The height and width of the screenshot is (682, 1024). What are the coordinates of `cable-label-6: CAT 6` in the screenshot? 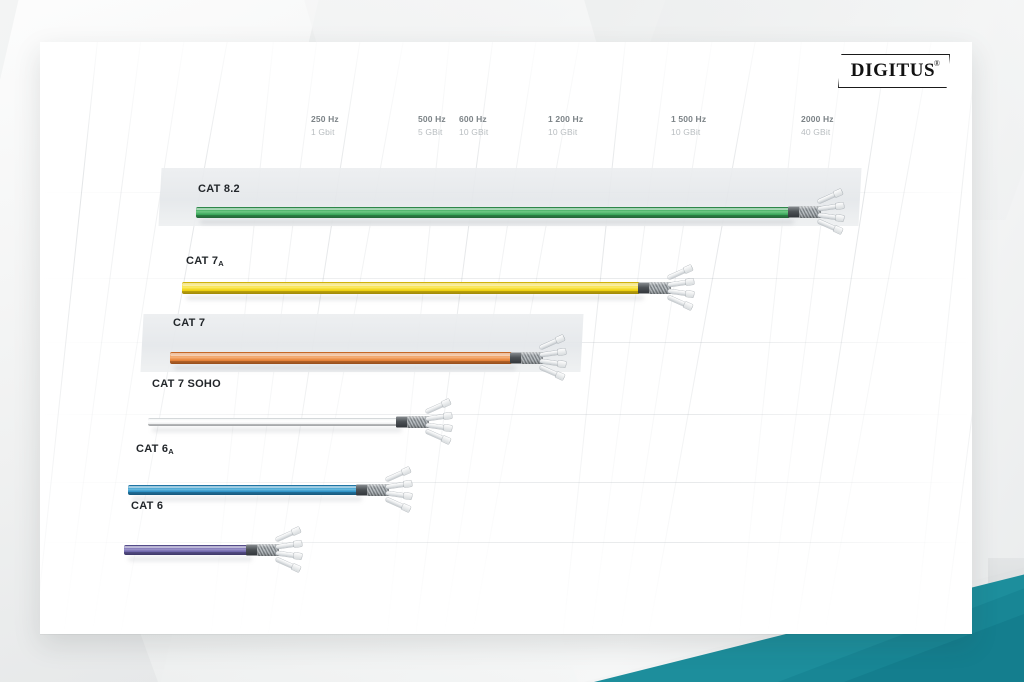 It's located at (147, 506).